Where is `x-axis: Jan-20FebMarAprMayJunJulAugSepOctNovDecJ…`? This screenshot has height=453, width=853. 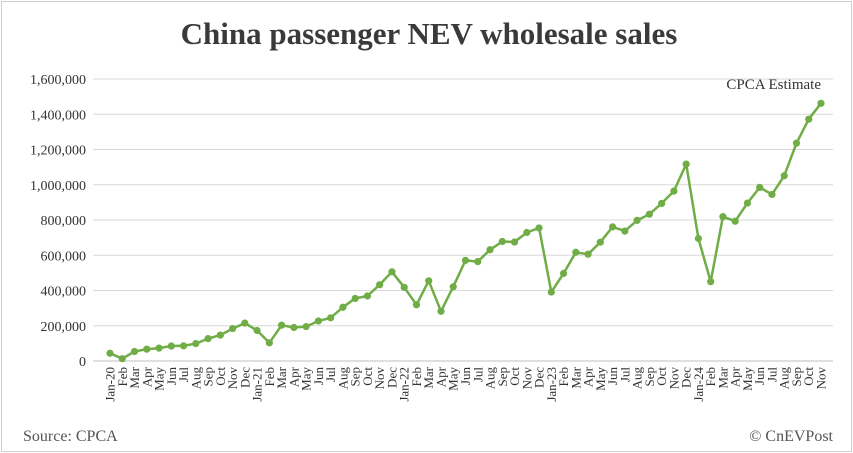 x-axis: Jan-20FebMarAprMayJunJulAugSepOctNovDecJ… is located at coordinates (466, 383).